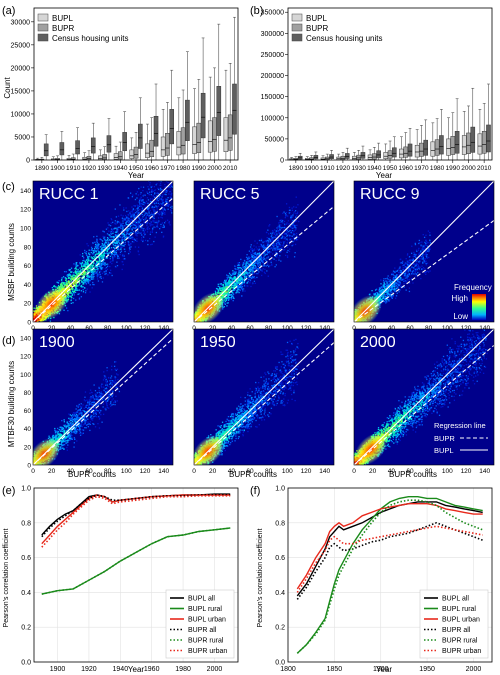 Image resolution: width=500 pixels, height=675 pixels. I want to click on y-tick-label: 5000, so click(22, 137).